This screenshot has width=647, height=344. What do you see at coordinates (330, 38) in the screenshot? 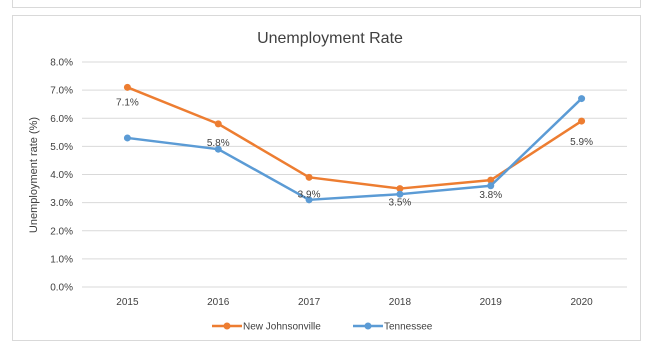
I see `chart-title: Unemployment Rate` at bounding box center [330, 38].